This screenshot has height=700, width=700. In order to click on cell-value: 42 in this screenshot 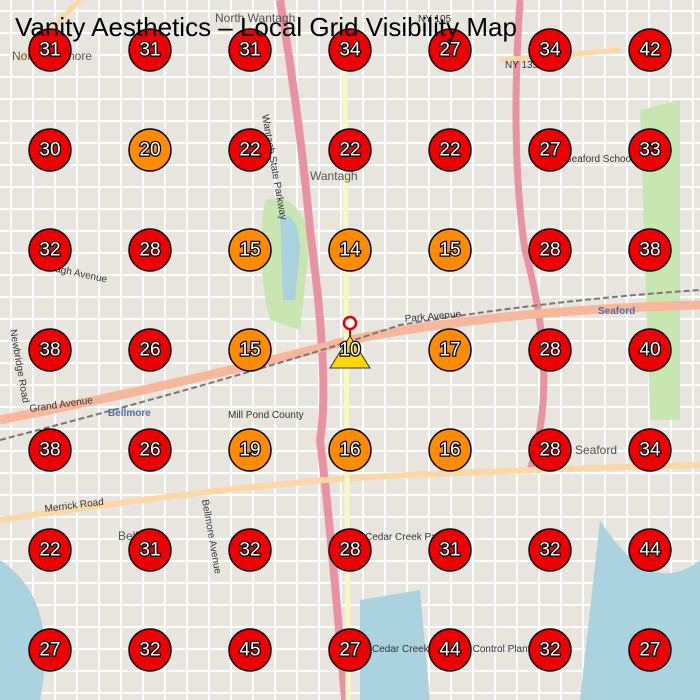, I will do `click(649, 50)`.